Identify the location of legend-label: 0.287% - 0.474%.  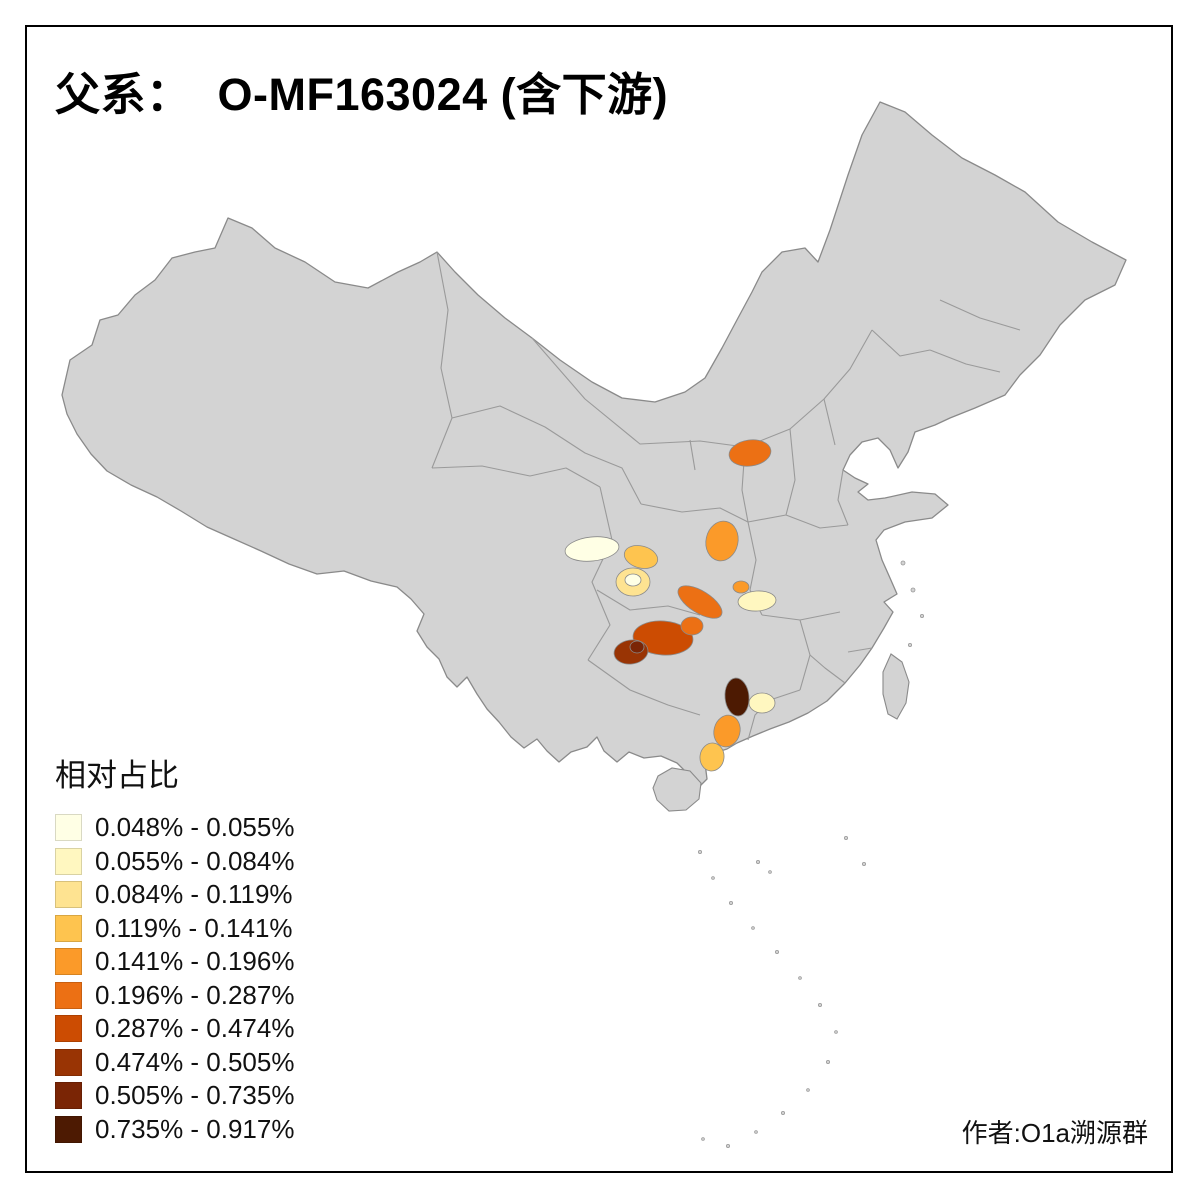
(195, 1028).